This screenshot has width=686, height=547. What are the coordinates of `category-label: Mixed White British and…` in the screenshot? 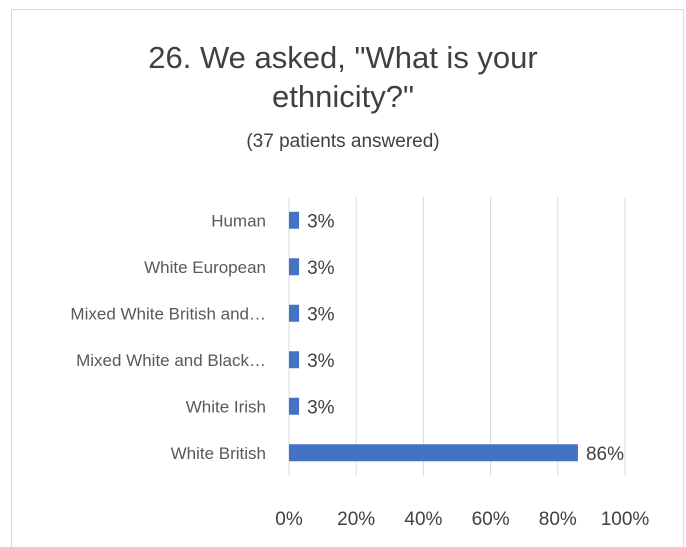 It's located at (168, 313).